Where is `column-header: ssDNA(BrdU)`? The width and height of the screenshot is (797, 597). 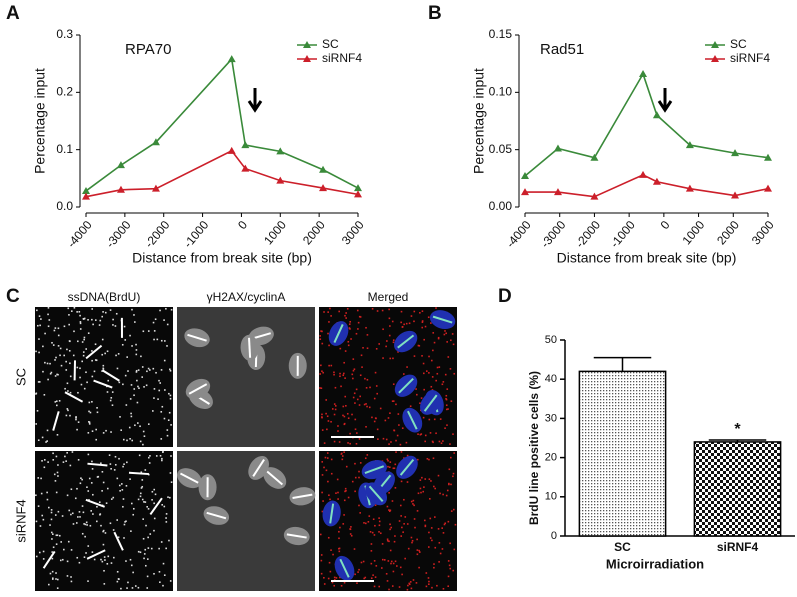 column-header: ssDNA(BrdU) is located at coordinates (104, 297).